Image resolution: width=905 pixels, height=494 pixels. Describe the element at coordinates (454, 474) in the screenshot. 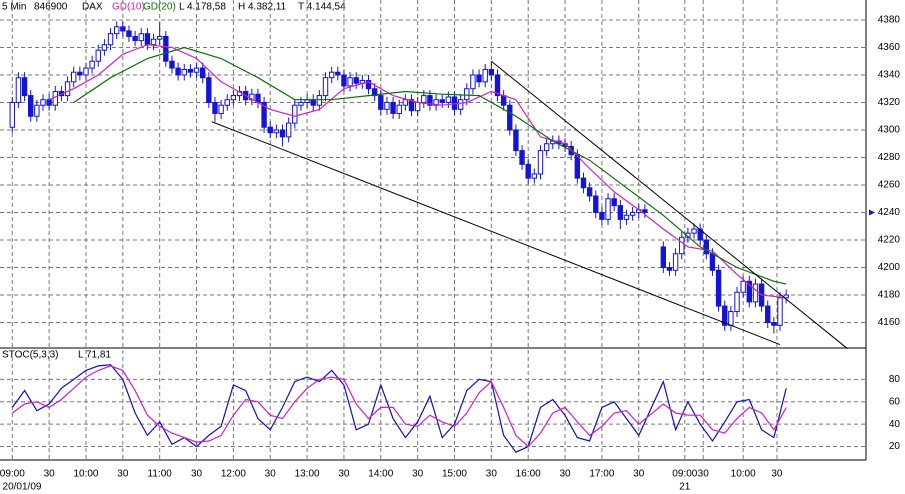

I see `x-tick-label: 15:00` at that location.